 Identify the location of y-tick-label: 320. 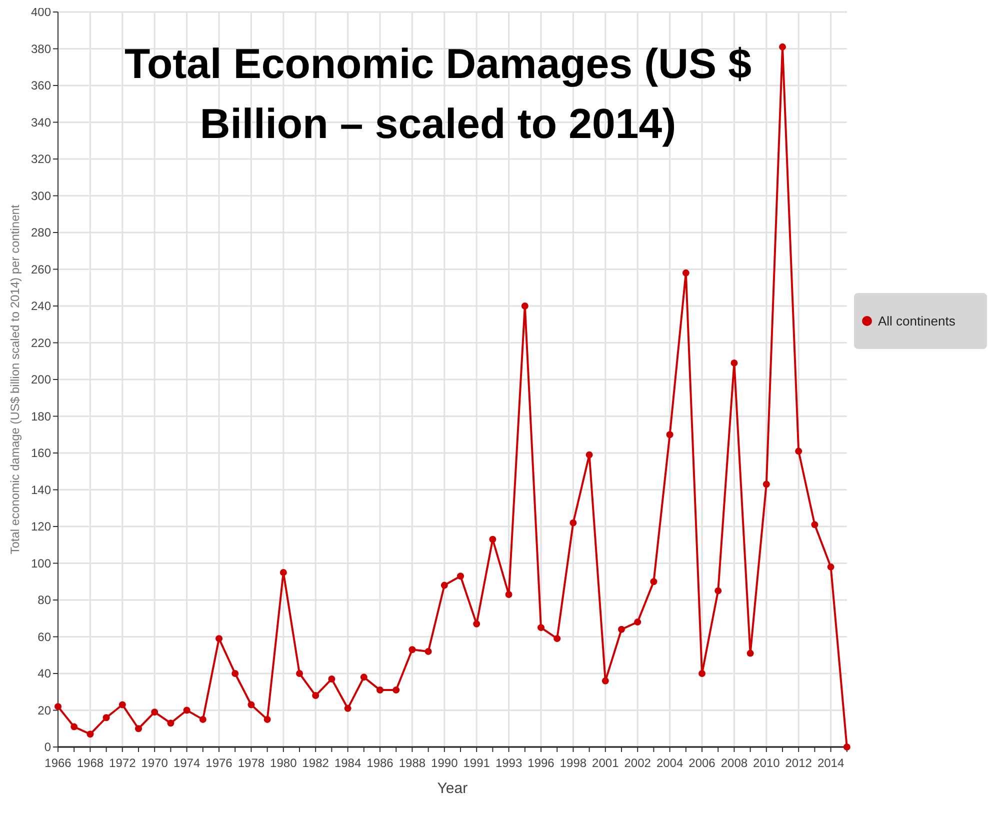
(41, 159).